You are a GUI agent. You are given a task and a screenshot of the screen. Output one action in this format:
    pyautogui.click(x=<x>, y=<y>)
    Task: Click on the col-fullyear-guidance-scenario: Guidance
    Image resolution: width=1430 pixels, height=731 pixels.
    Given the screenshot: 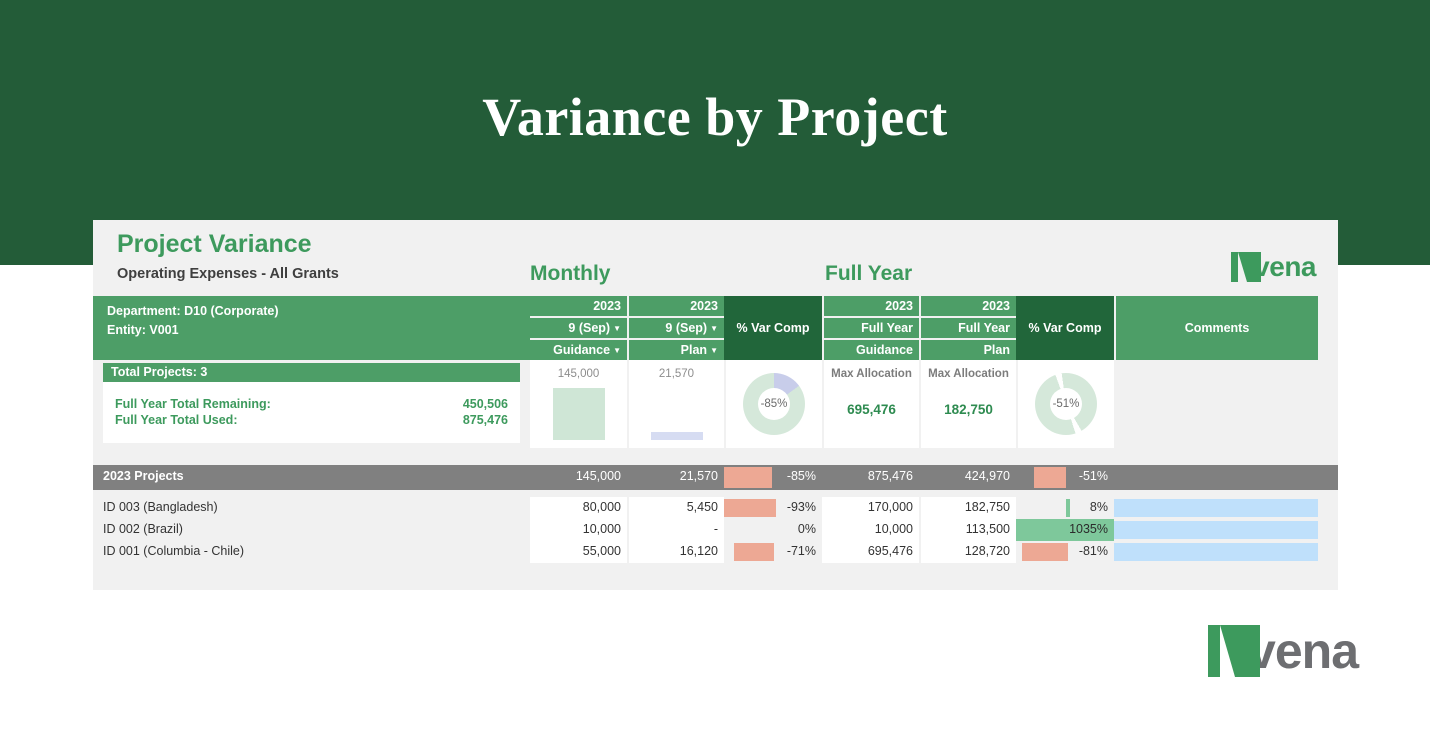 What is the action you would take?
    pyautogui.click(x=871, y=350)
    